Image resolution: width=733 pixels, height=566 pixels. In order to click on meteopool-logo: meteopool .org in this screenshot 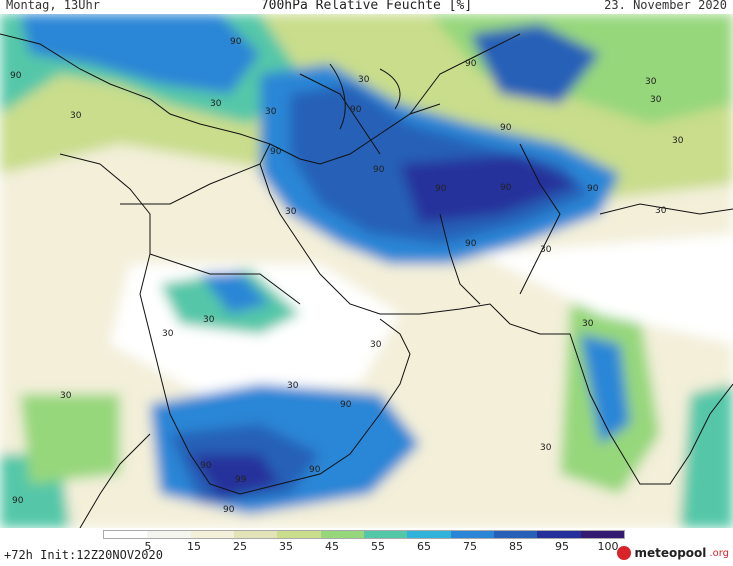, I will do `click(673, 553)`.